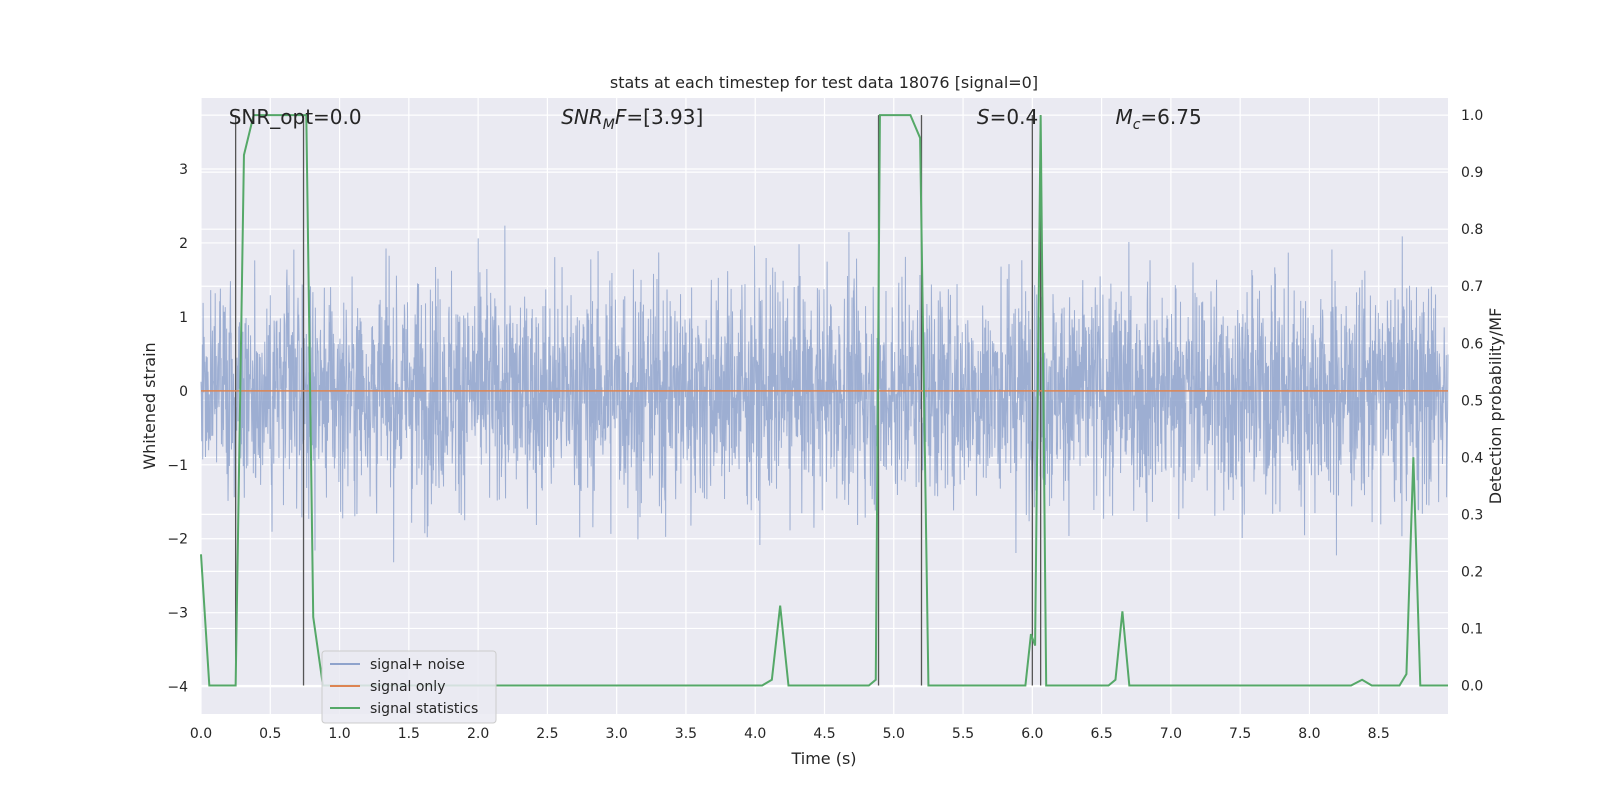 This screenshot has height=804, width=1600. What do you see at coordinates (177, 429) in the screenshot?
I see `y-left-tick-labels: 3 2 1 0 −1 −2 −3 −4` at bounding box center [177, 429].